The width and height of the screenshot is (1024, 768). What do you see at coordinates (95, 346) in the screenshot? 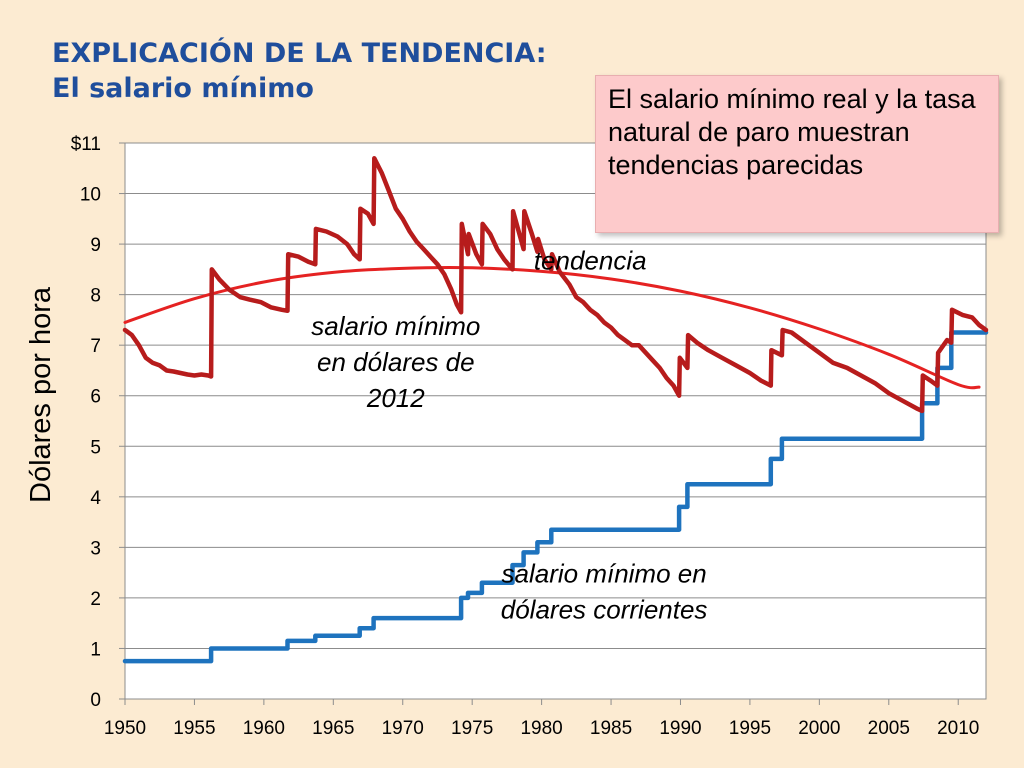
I see `y-tick-label-7: 7` at bounding box center [95, 346].